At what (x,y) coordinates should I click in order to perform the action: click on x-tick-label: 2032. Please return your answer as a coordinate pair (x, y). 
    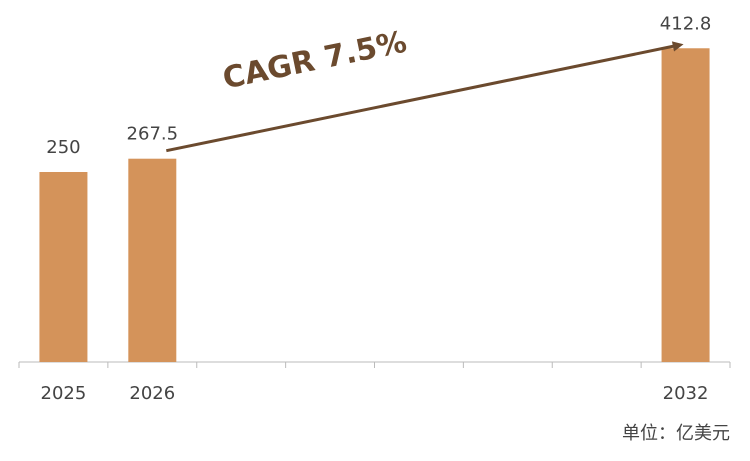
    Looking at the image, I should click on (686, 393).